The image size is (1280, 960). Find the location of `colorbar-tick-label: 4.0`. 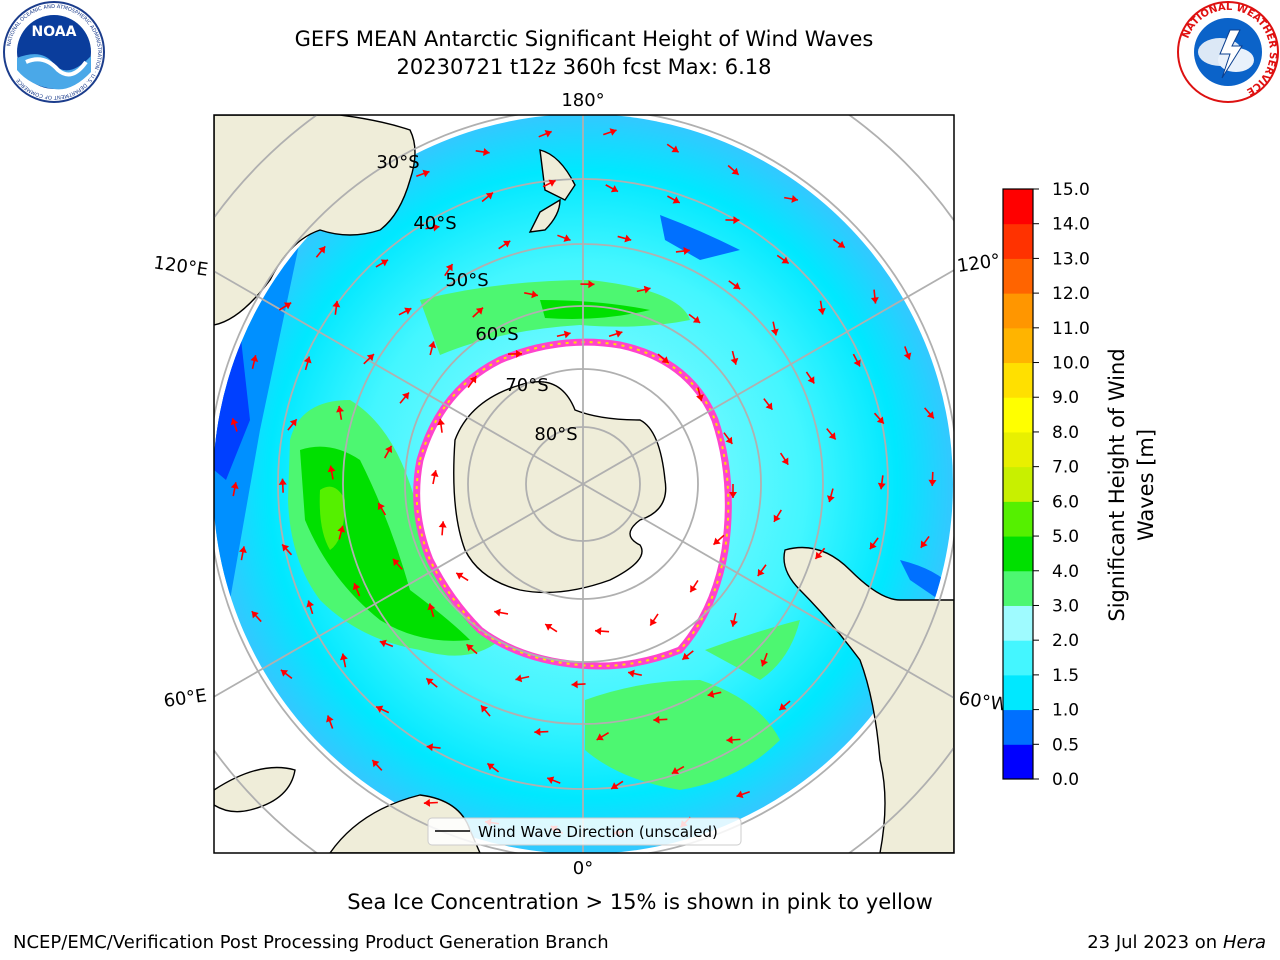

colorbar-tick-label: 4.0 is located at coordinates (1065, 572).